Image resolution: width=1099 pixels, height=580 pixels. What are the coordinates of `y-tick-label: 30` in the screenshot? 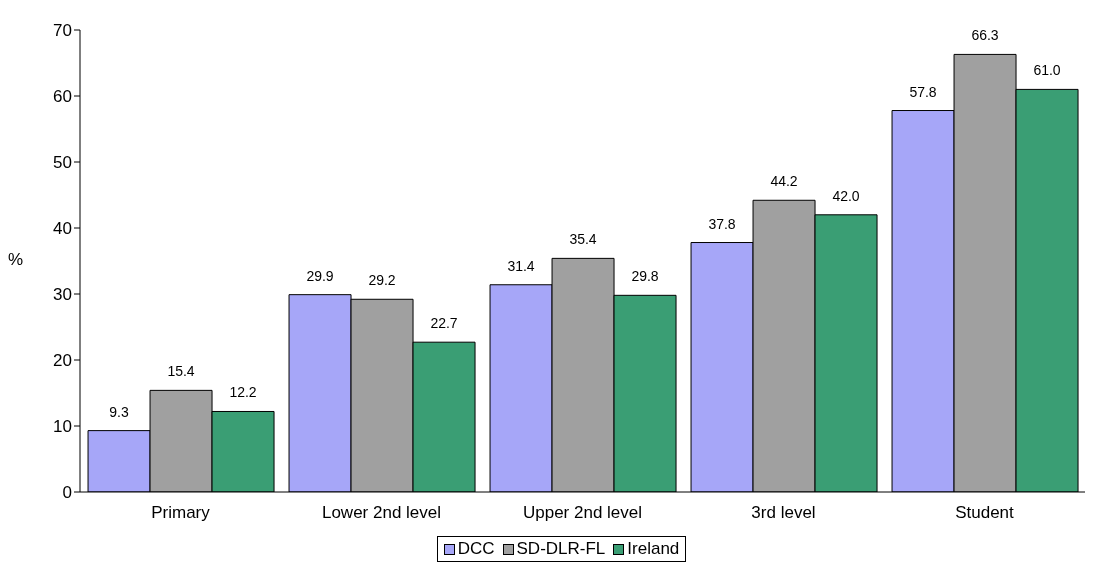 It's located at (62, 295).